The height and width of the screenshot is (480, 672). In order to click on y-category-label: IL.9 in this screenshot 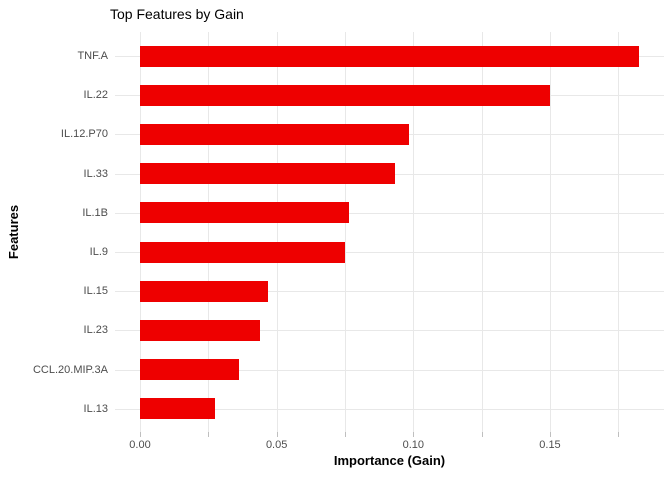, I will do `click(98, 252)`.